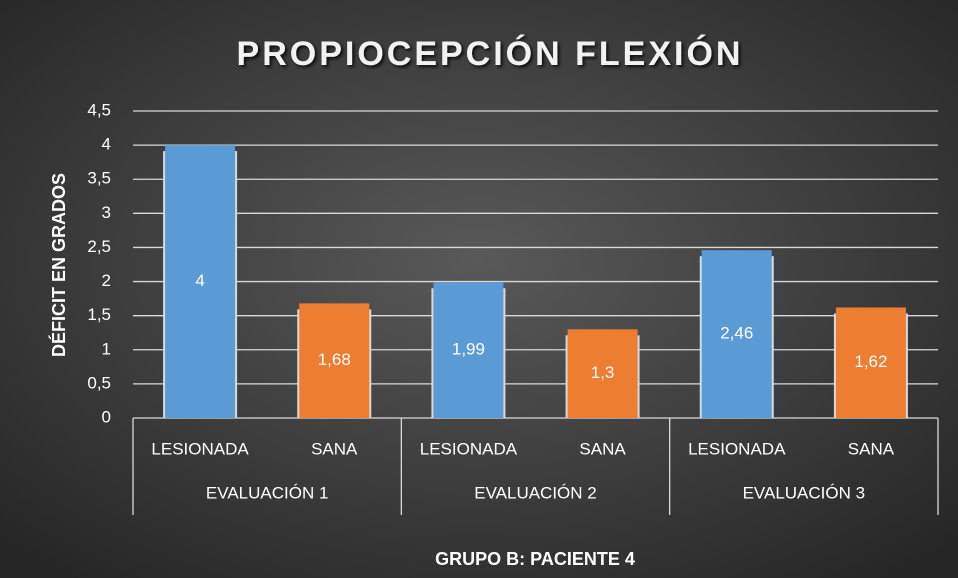 This screenshot has width=958, height=578. I want to click on group-label: EVALUACIÓN 3, so click(804, 492).